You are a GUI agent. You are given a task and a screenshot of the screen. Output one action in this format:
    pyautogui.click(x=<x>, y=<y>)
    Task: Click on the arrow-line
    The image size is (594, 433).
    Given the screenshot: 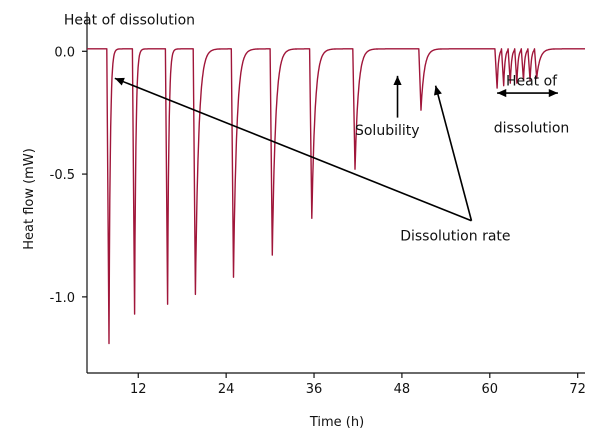 What is the action you would take?
    pyautogui.click(x=453, y=153)
    